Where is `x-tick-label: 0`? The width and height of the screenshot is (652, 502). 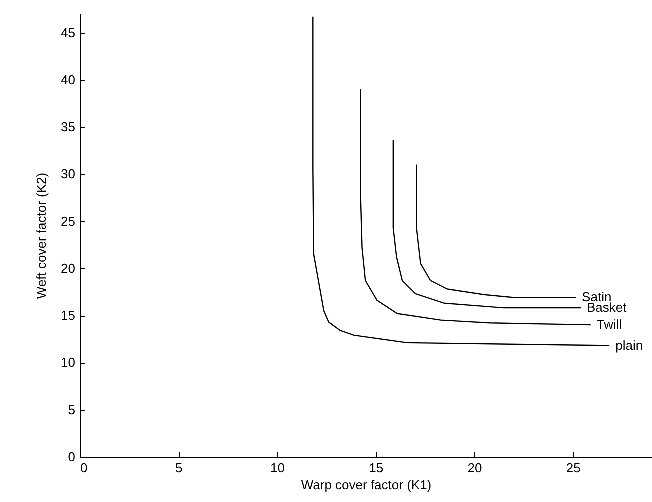 x-tick-label: 0 is located at coordinates (84, 468).